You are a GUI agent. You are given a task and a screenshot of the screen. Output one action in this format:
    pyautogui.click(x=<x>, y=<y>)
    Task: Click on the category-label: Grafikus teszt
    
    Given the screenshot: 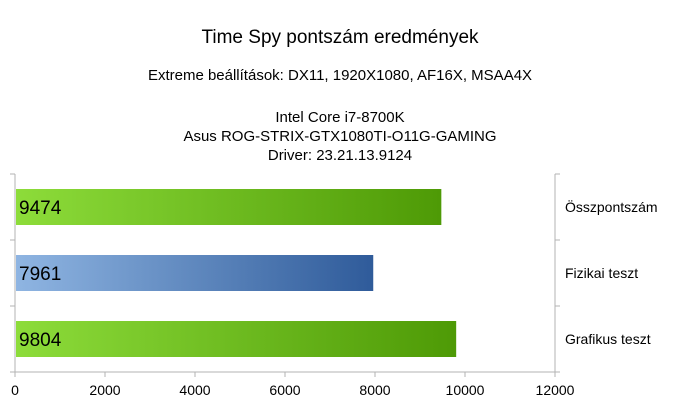 What is the action you would take?
    pyautogui.click(x=608, y=339)
    